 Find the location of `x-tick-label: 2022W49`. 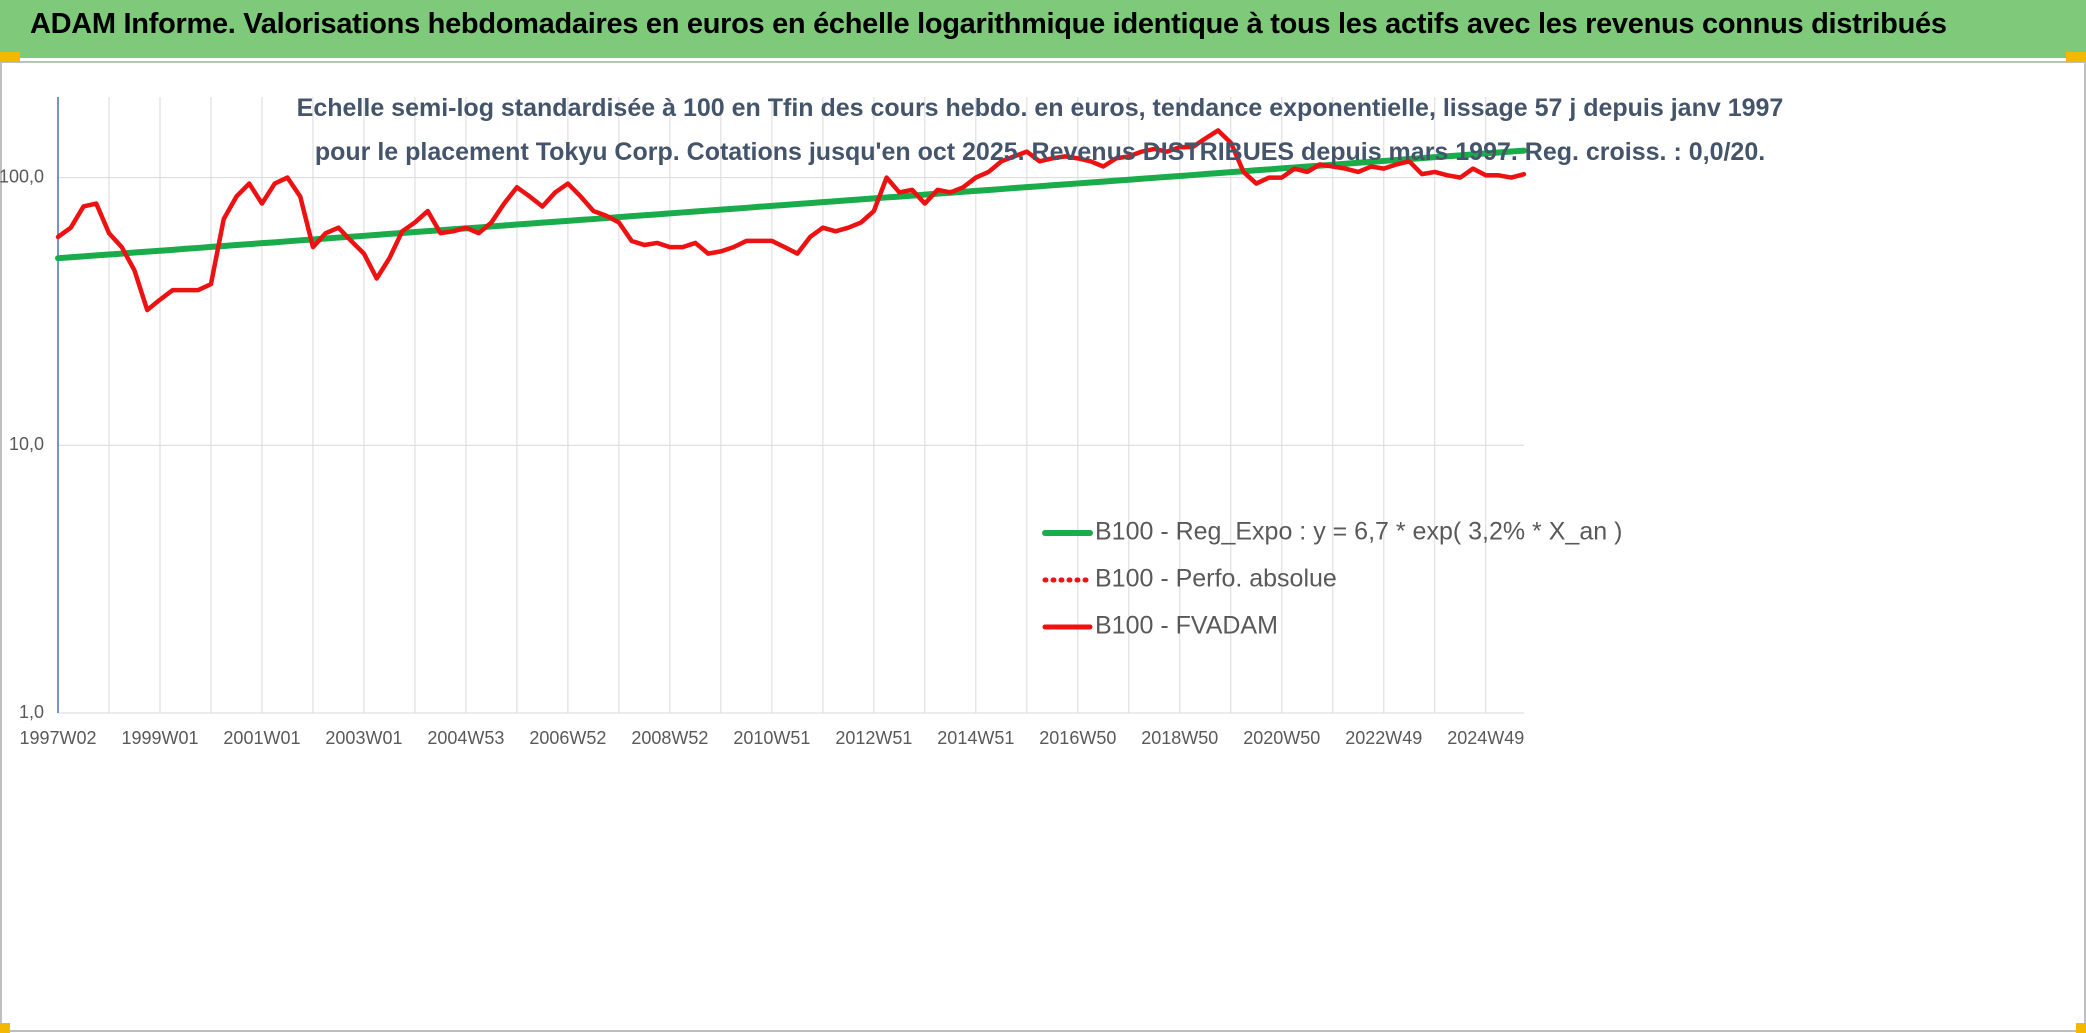

x-tick-label: 2022W49 is located at coordinates (1383, 738).